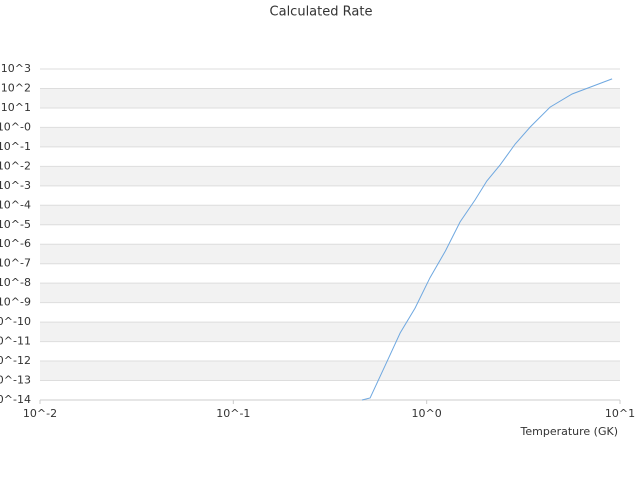  Describe the element at coordinates (15, 341) in the screenshot. I see `y-tick-label: 10^-11` at that location.